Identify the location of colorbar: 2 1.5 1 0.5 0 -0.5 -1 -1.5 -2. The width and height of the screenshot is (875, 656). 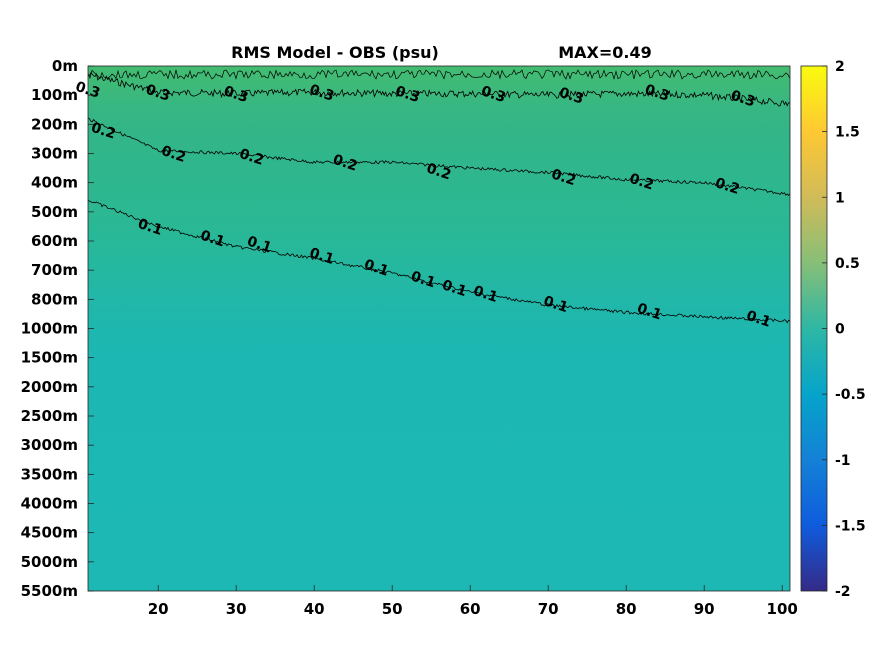
(833, 329).